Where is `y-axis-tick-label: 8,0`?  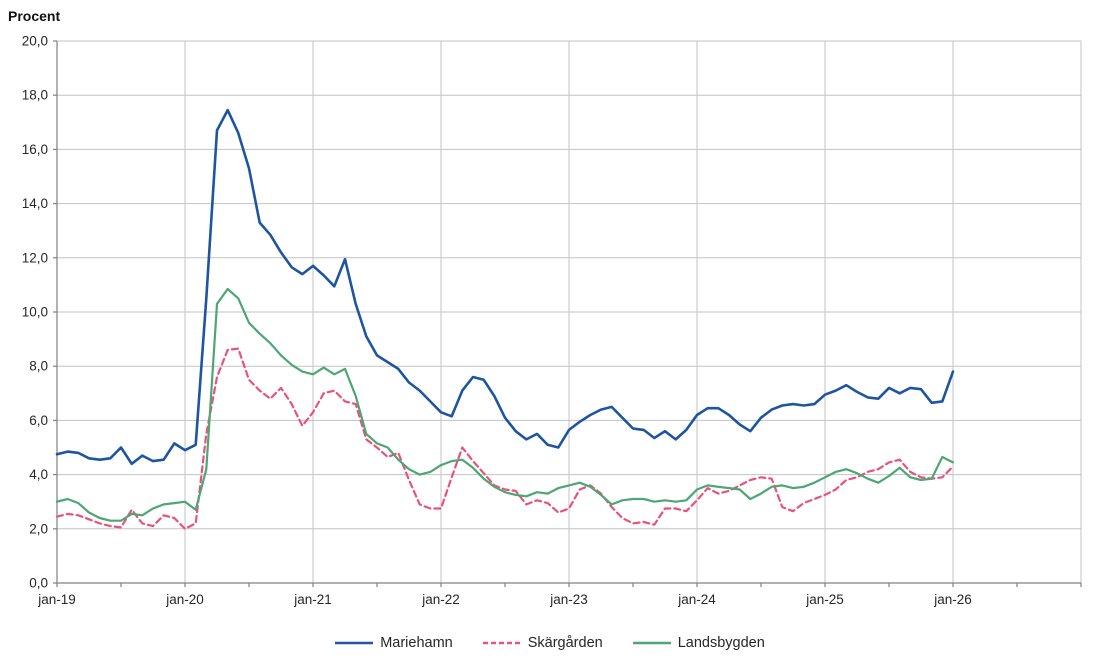 y-axis-tick-label: 8,0 is located at coordinates (38, 366).